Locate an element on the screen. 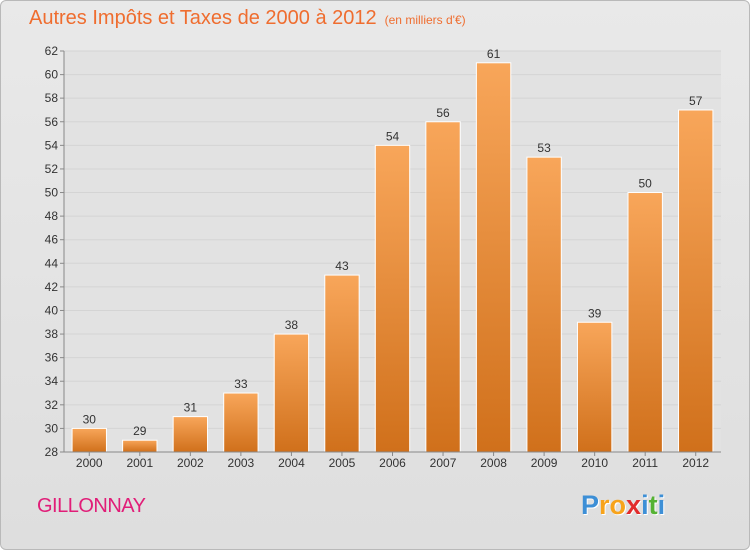 This screenshot has width=750, height=550. logo-letter: t is located at coordinates (653, 505).